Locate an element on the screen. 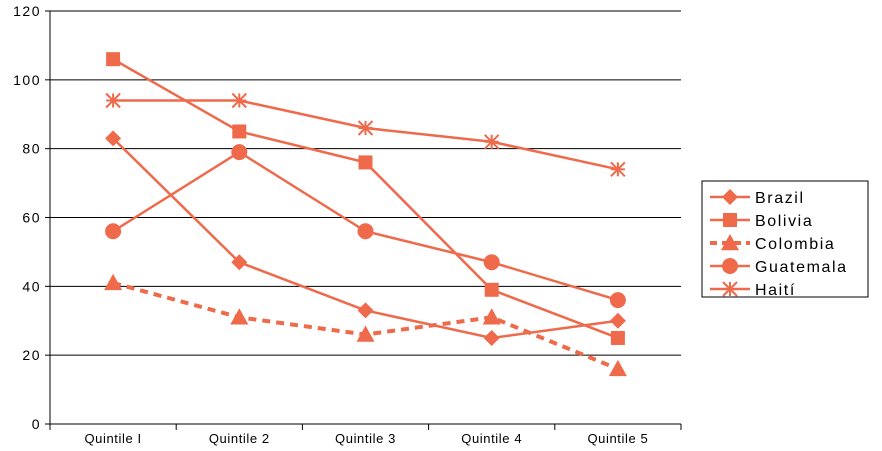  y-tick-label: 100 is located at coordinates (27, 80).